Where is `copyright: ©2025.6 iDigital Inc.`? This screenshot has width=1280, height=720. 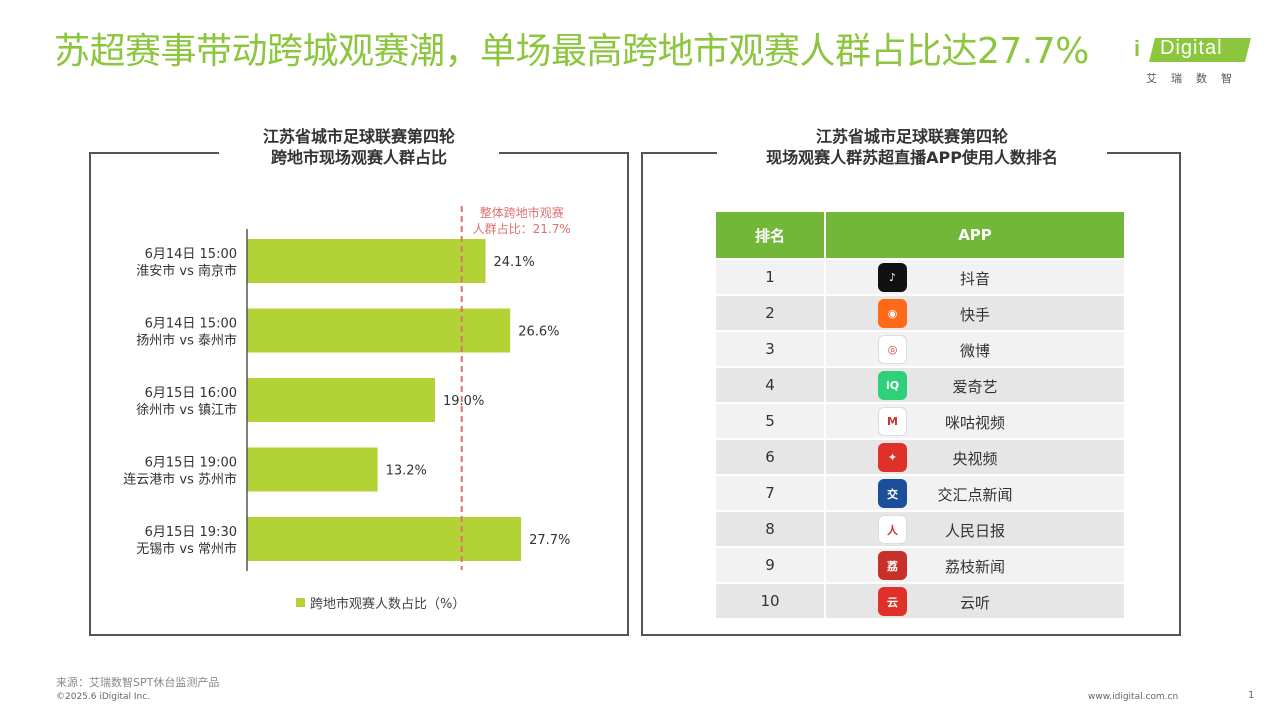
copyright: ©2025.6 iDigital Inc. is located at coordinates (103, 697).